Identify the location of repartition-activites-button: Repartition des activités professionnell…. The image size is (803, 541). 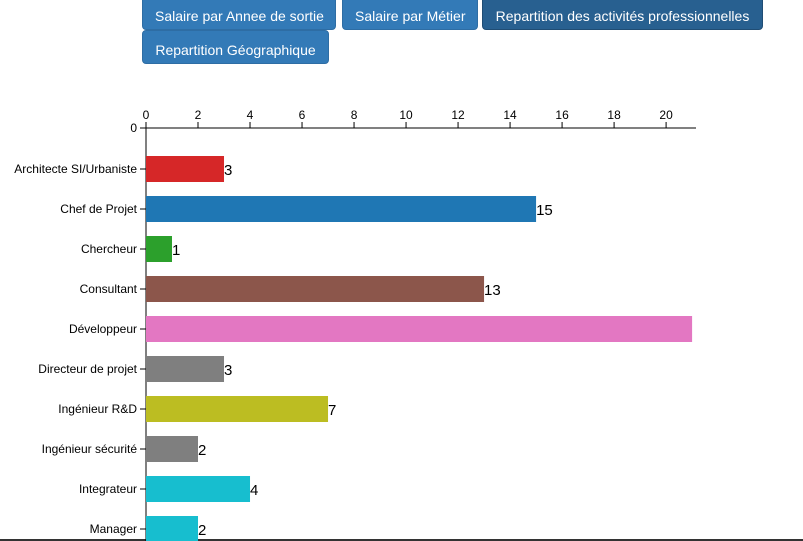
(622, 15).